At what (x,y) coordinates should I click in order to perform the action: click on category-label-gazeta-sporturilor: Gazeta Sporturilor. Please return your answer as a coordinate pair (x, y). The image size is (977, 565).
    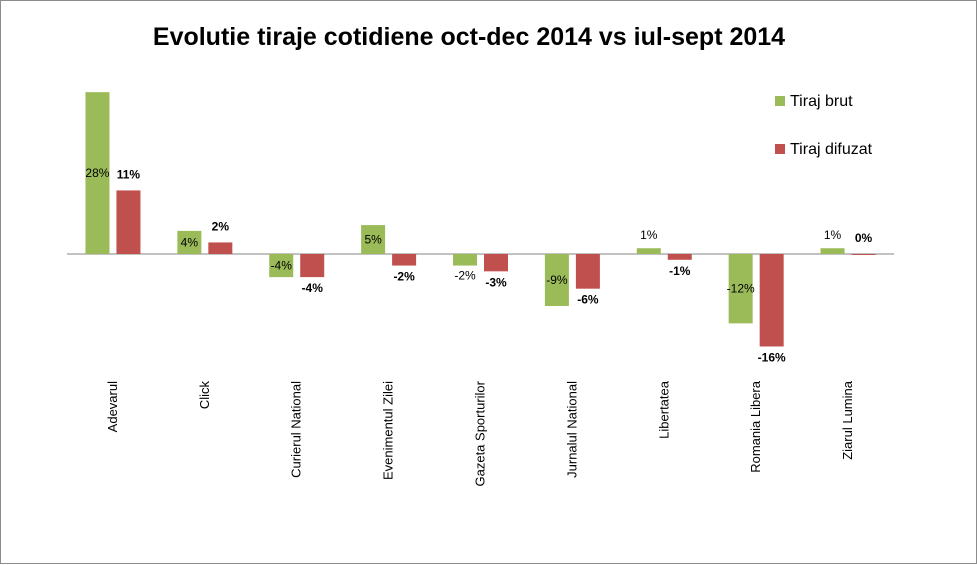
    Looking at the image, I should click on (480, 433).